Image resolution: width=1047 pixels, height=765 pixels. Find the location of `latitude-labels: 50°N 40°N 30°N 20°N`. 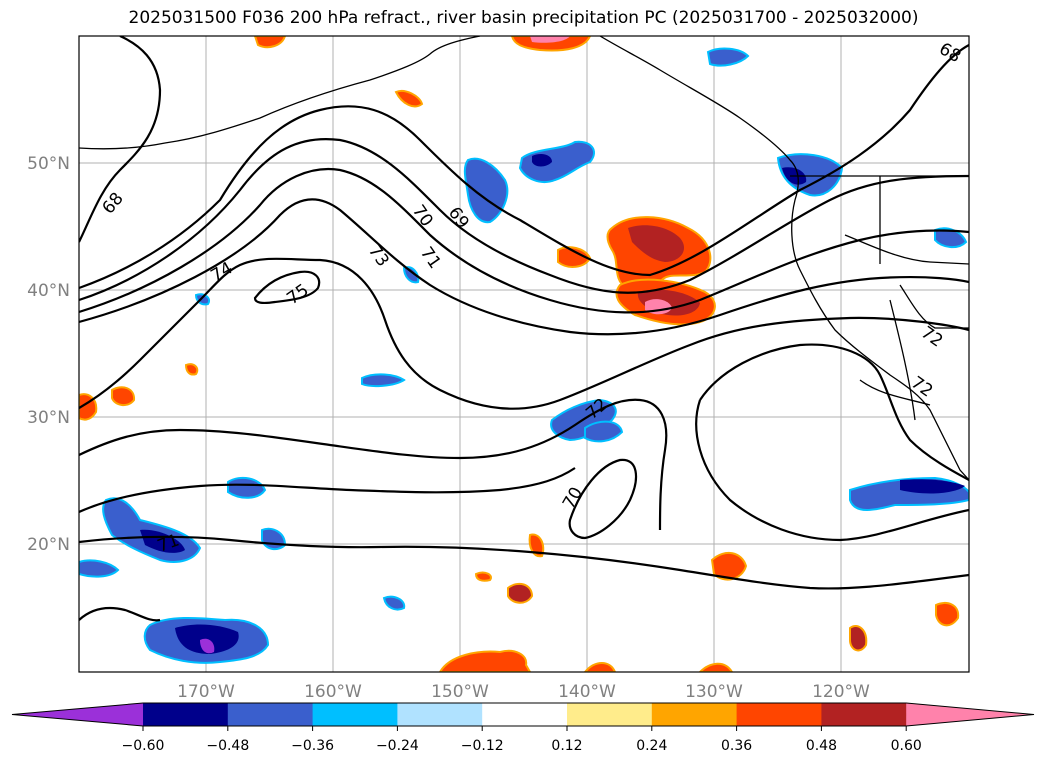

latitude-labels: 50°N 40°N 30°N 20°N is located at coordinates (48, 354).